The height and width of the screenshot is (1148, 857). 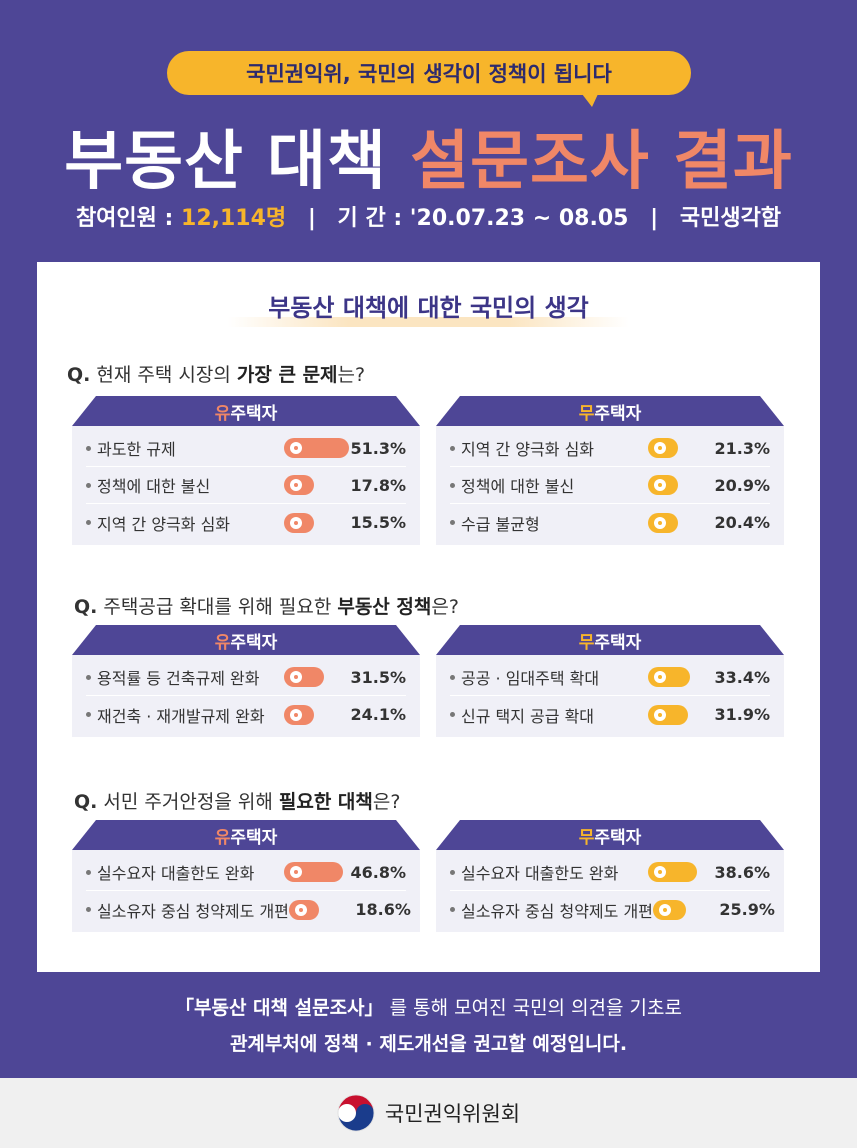 I want to click on result-label: 정책에 대한 불신, so click(x=154, y=486).